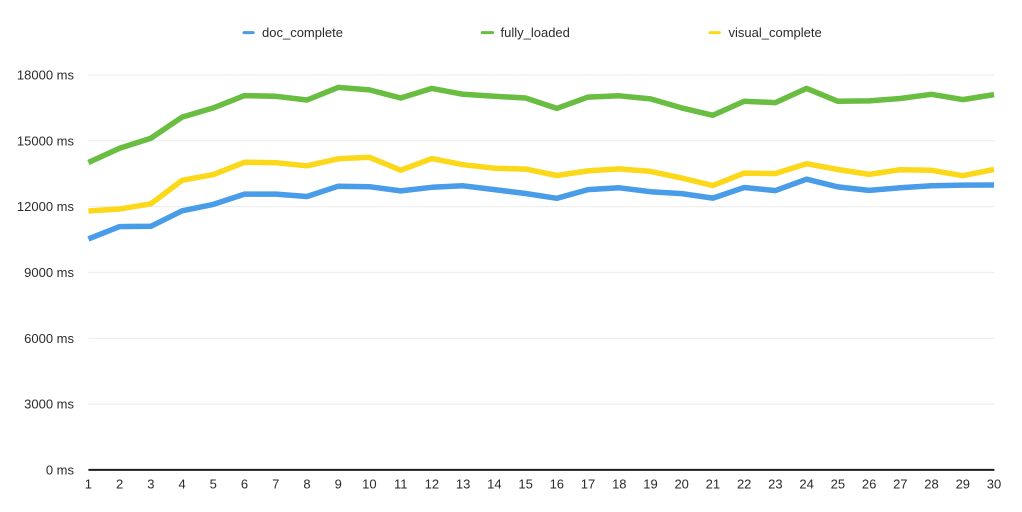 This screenshot has width=1022, height=512. What do you see at coordinates (806, 484) in the screenshot?
I see `svg-text: 24` at bounding box center [806, 484].